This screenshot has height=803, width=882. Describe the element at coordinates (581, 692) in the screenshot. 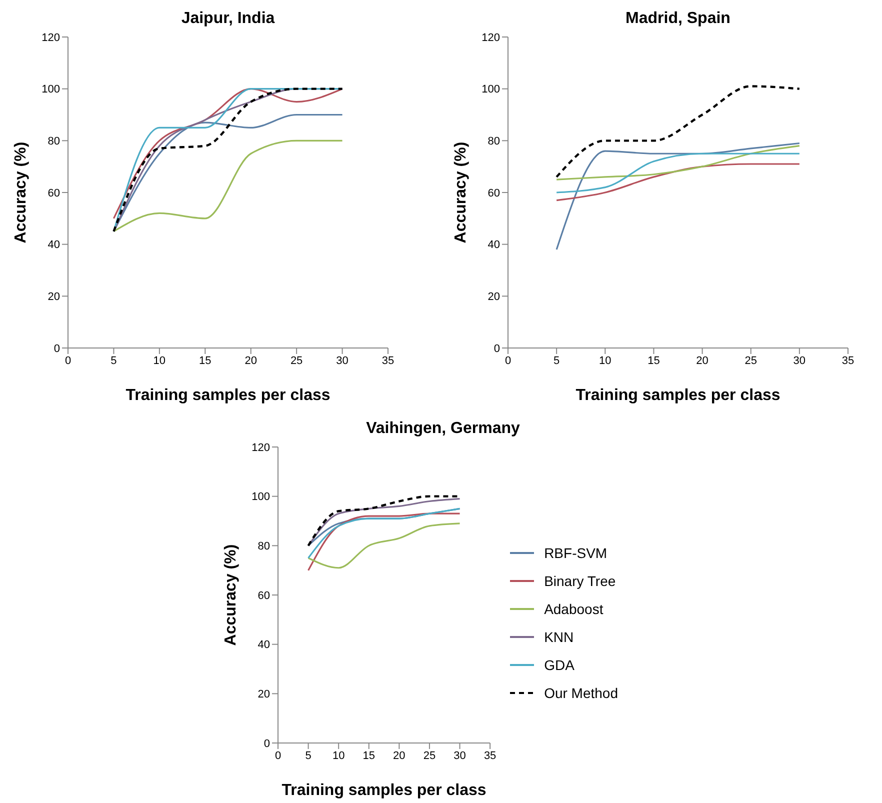

I see `legend-label: Our Method` at that location.